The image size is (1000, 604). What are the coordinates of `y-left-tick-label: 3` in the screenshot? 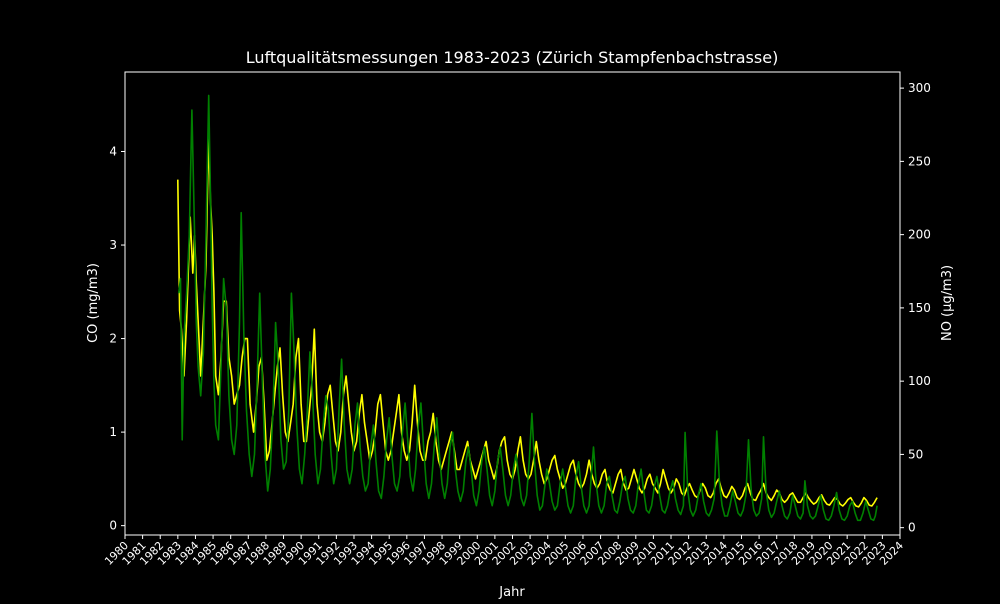 It's located at (113, 245).